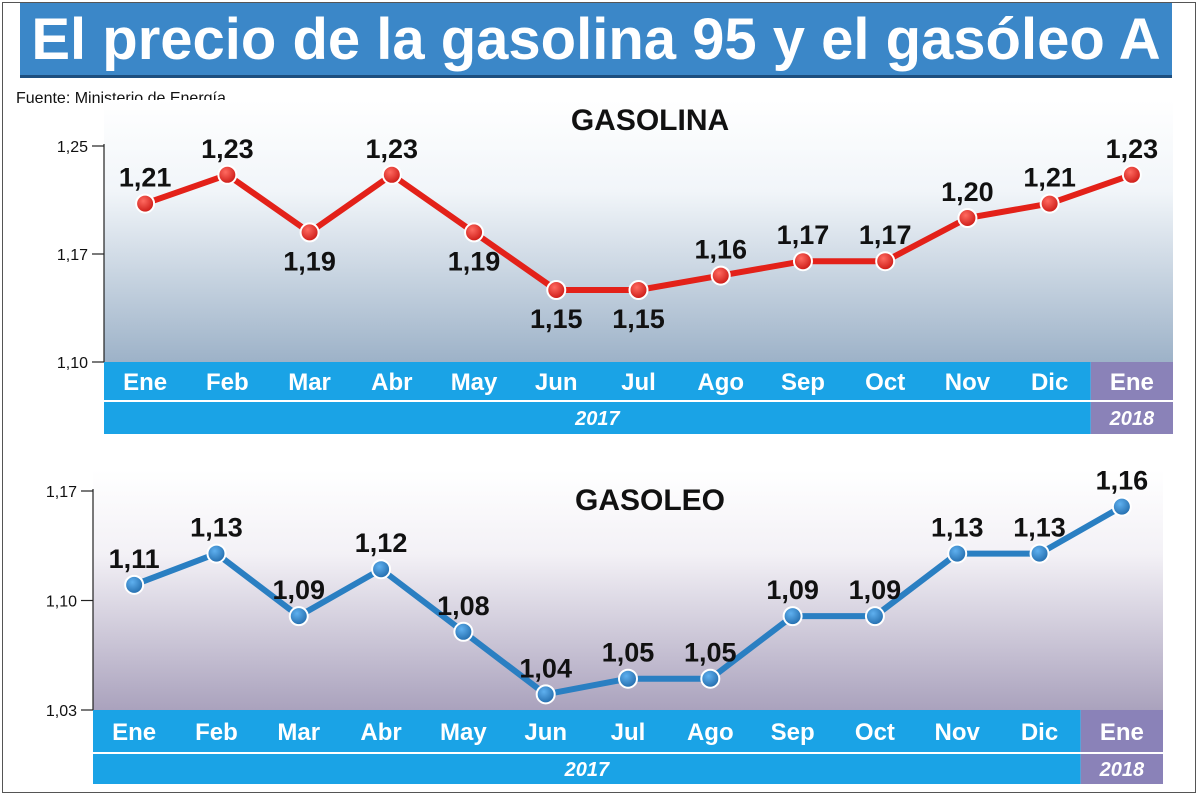  I want to click on gasoleo-data-label: 1,11, so click(134, 559).